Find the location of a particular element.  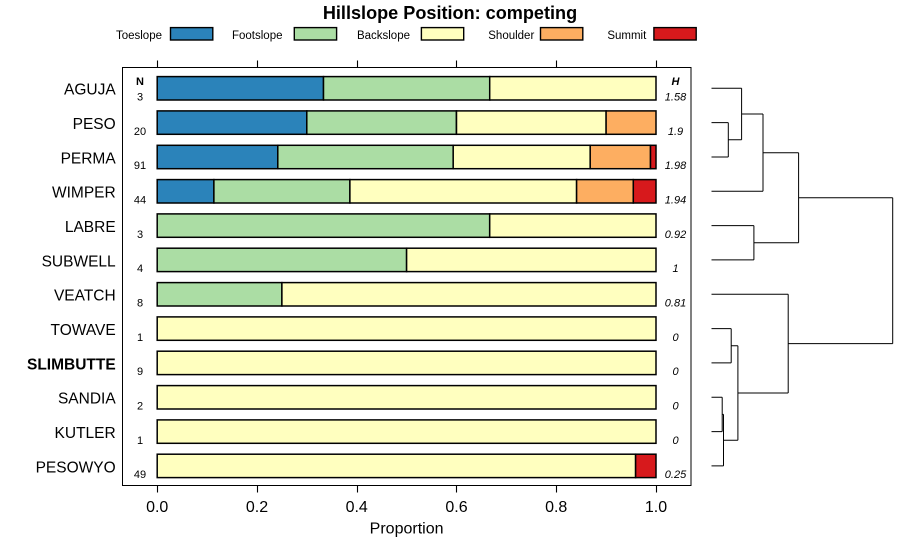

svg-text: SUBWELL is located at coordinates (79, 261).